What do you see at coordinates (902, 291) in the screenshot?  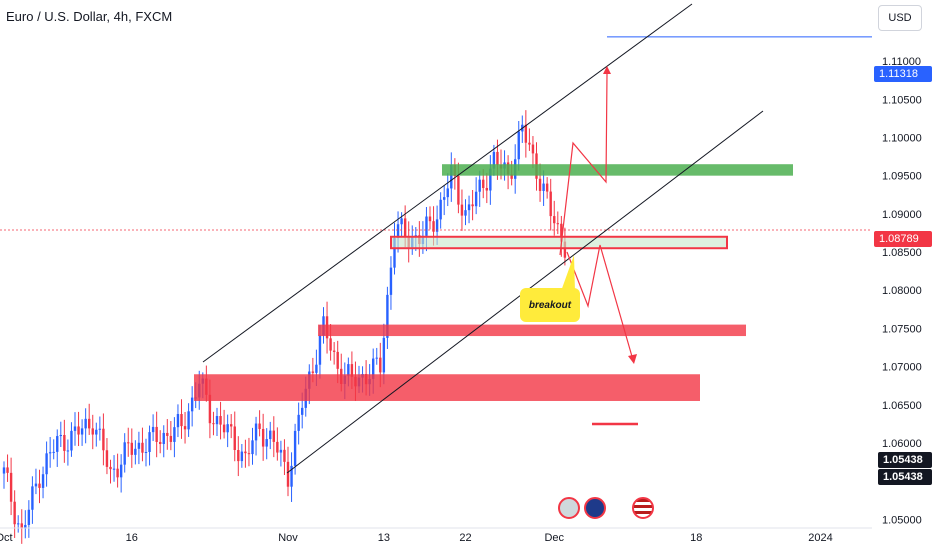 I see `y-tick-label: 1.08000` at bounding box center [902, 291].